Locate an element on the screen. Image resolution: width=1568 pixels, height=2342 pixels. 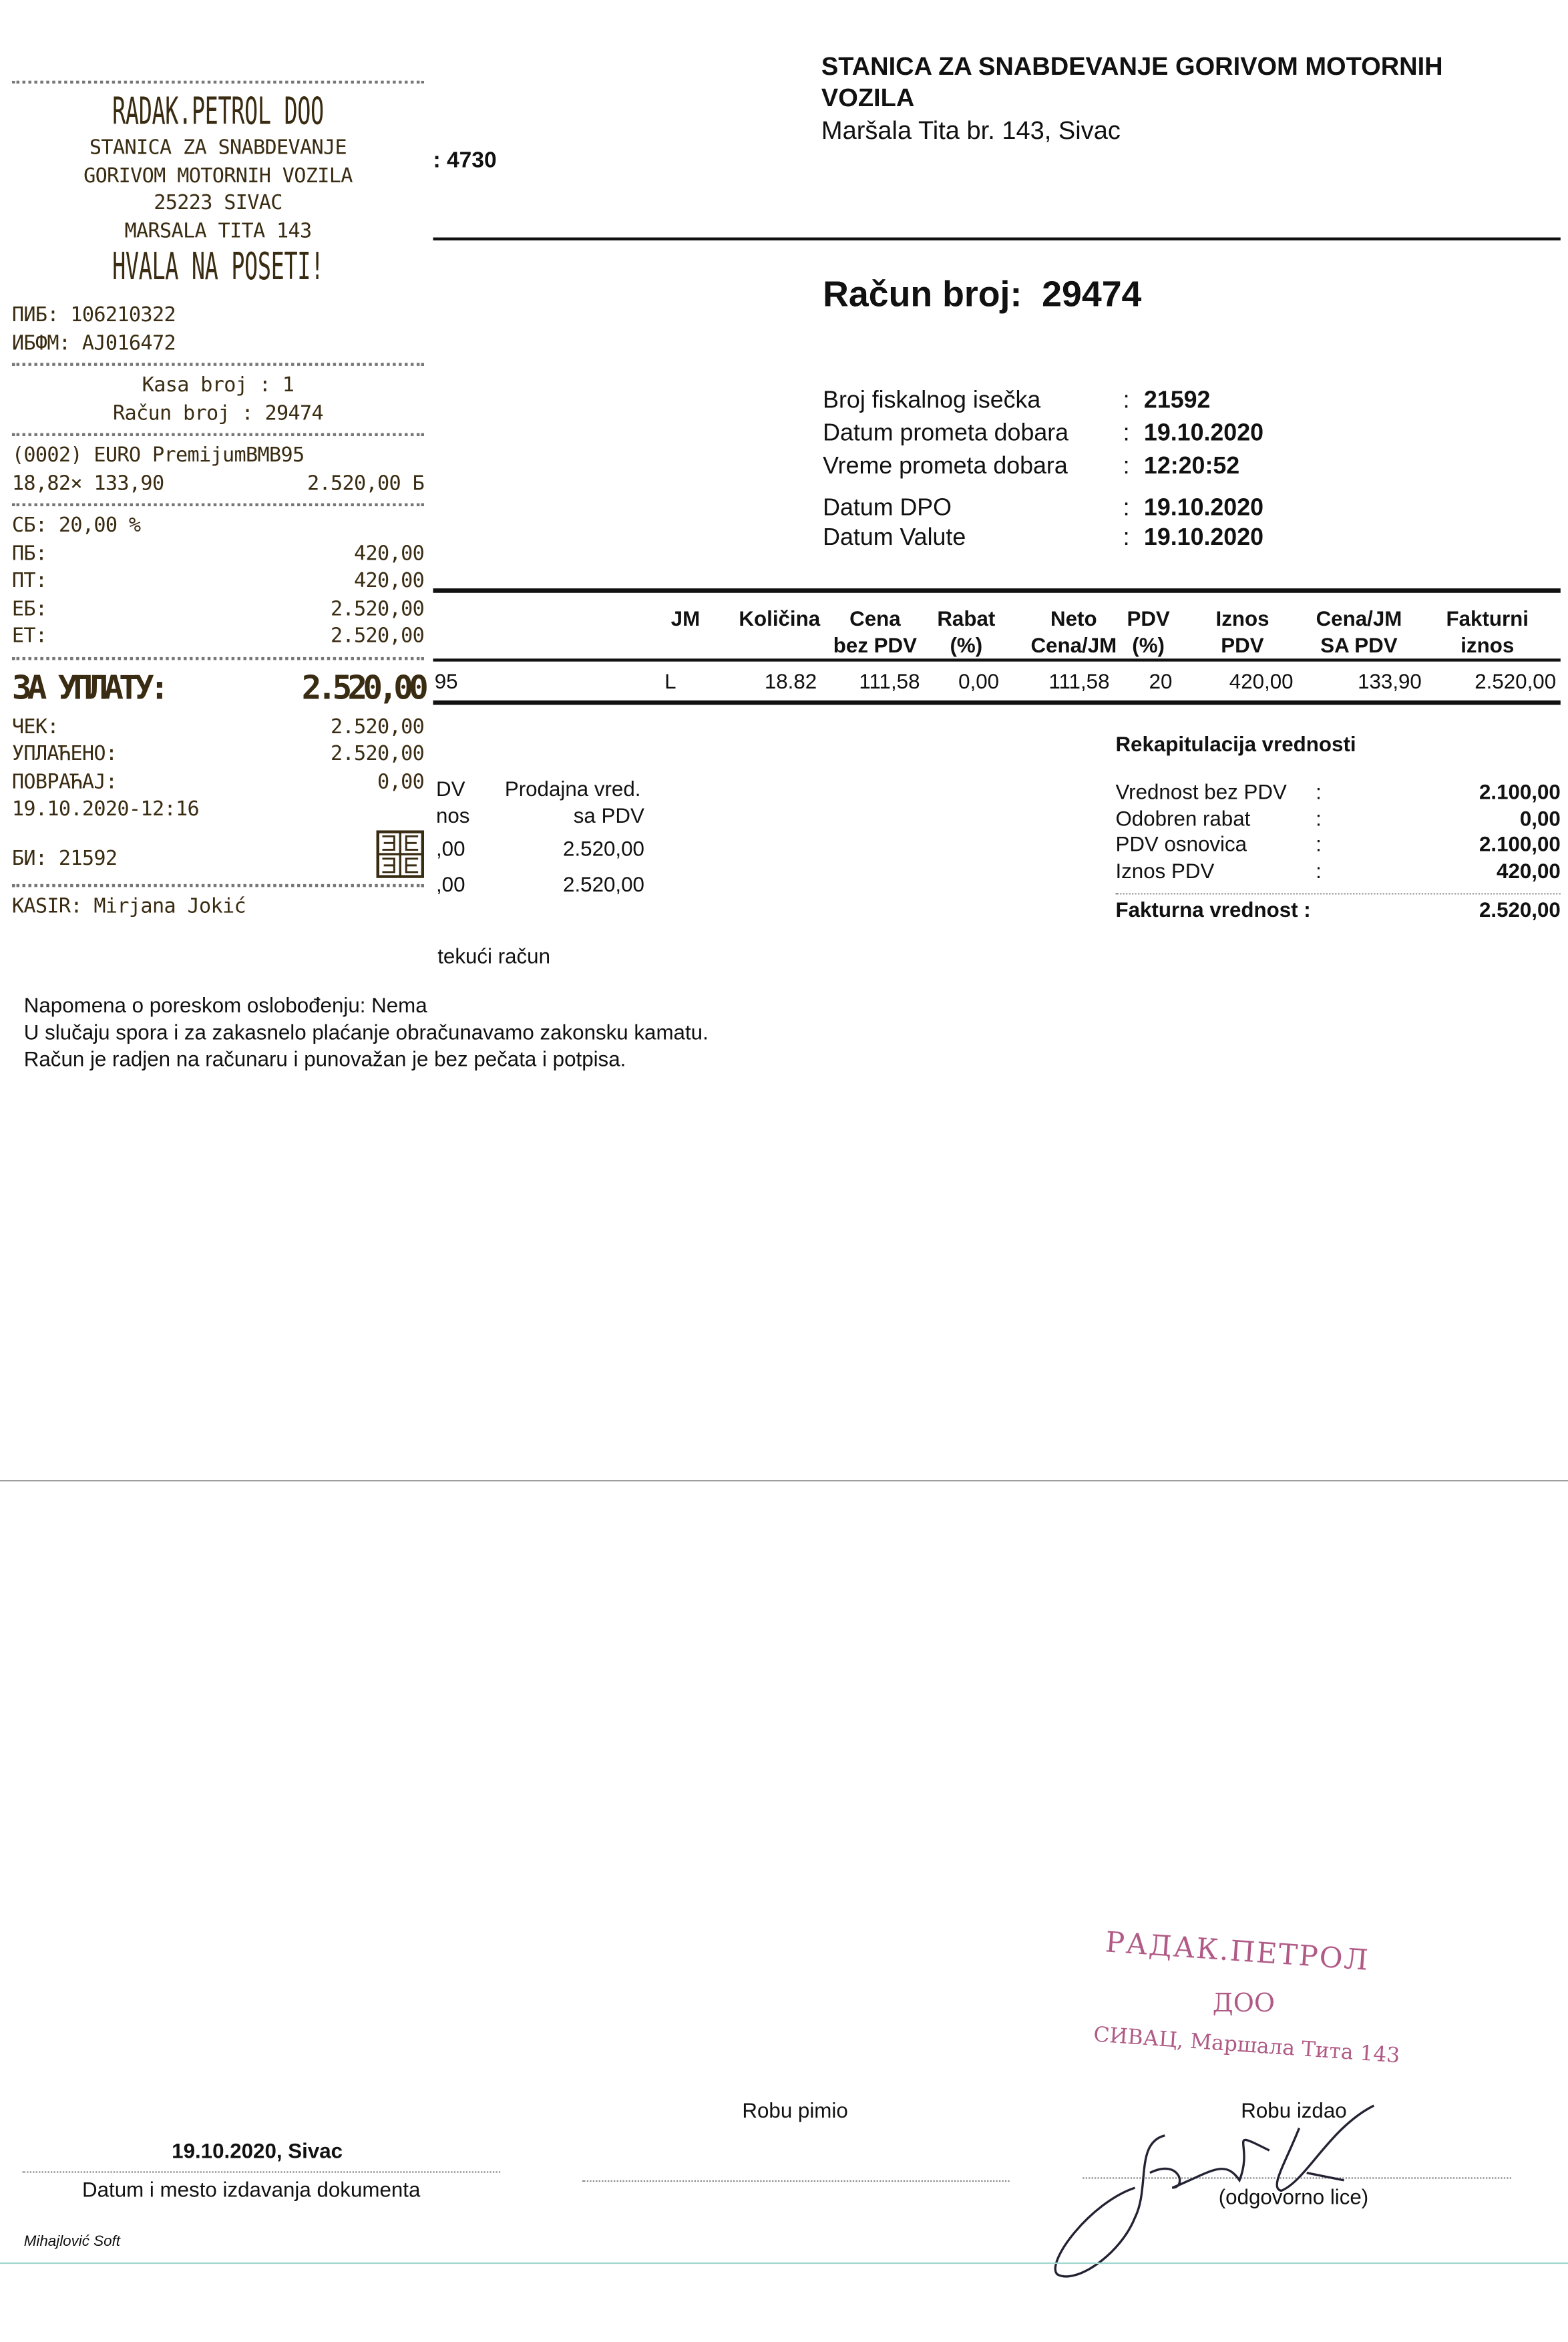
column-header-line: JM is located at coordinates (685, 618).